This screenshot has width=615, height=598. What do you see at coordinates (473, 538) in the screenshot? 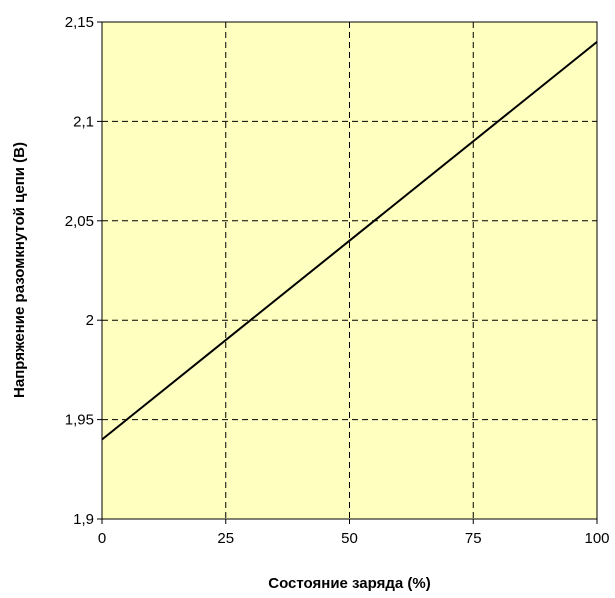
I see `x-tick-label: 75` at bounding box center [473, 538].